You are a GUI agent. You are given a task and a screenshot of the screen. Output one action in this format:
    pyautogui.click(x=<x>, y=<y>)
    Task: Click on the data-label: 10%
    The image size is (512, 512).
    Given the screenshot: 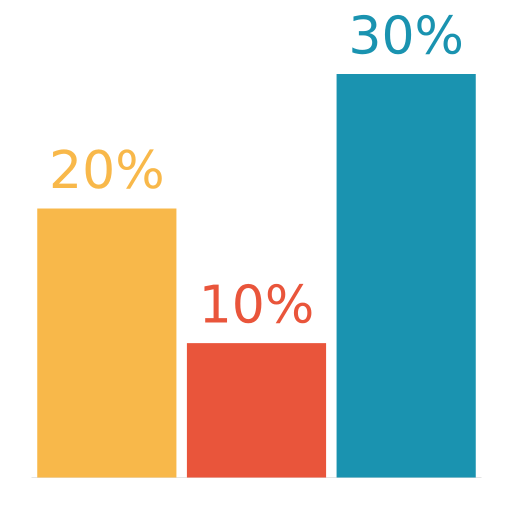 What is the action you would take?
    pyautogui.click(x=256, y=306)
    